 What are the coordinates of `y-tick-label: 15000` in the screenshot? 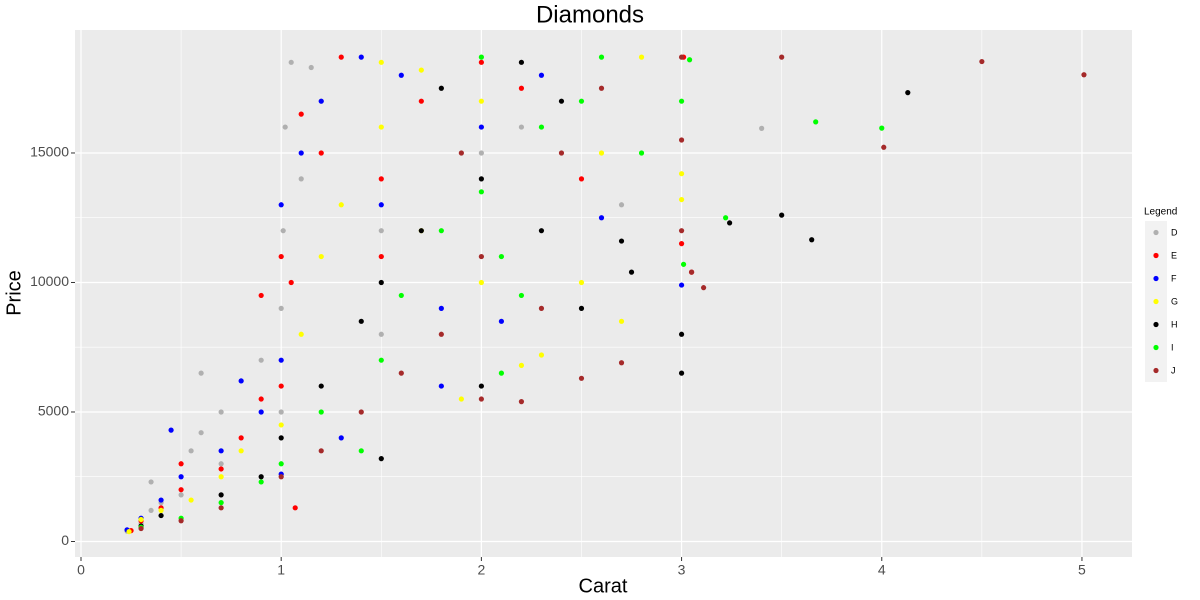 It's located at (49, 152).